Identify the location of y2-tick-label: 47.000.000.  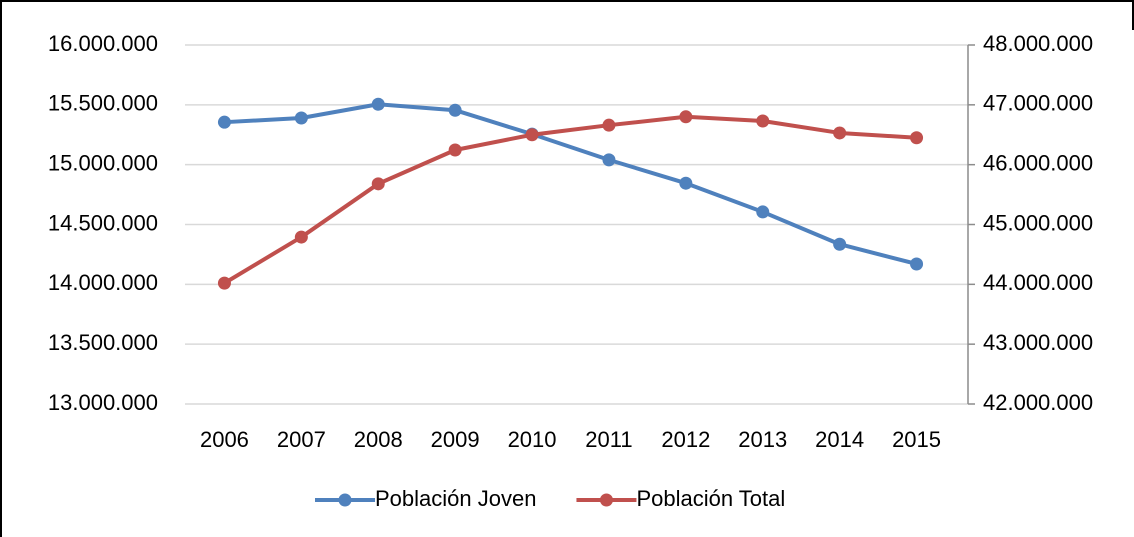
(1038, 103).